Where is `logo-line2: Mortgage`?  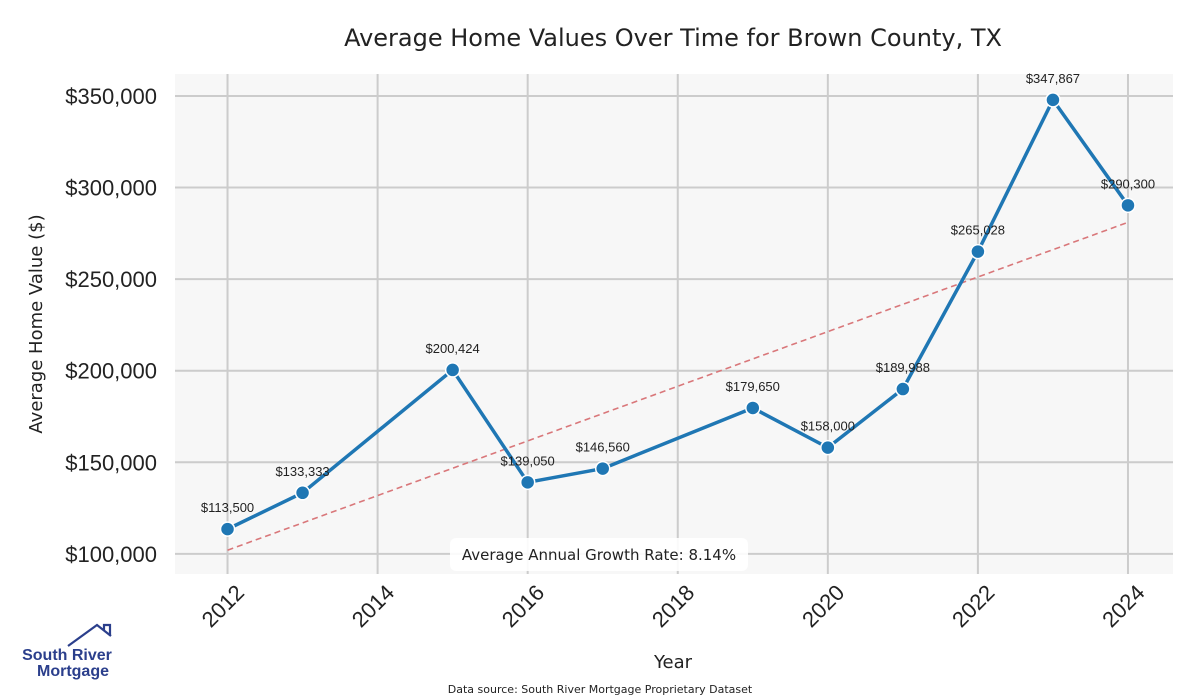
logo-line2: Mortgage is located at coordinates (73, 671).